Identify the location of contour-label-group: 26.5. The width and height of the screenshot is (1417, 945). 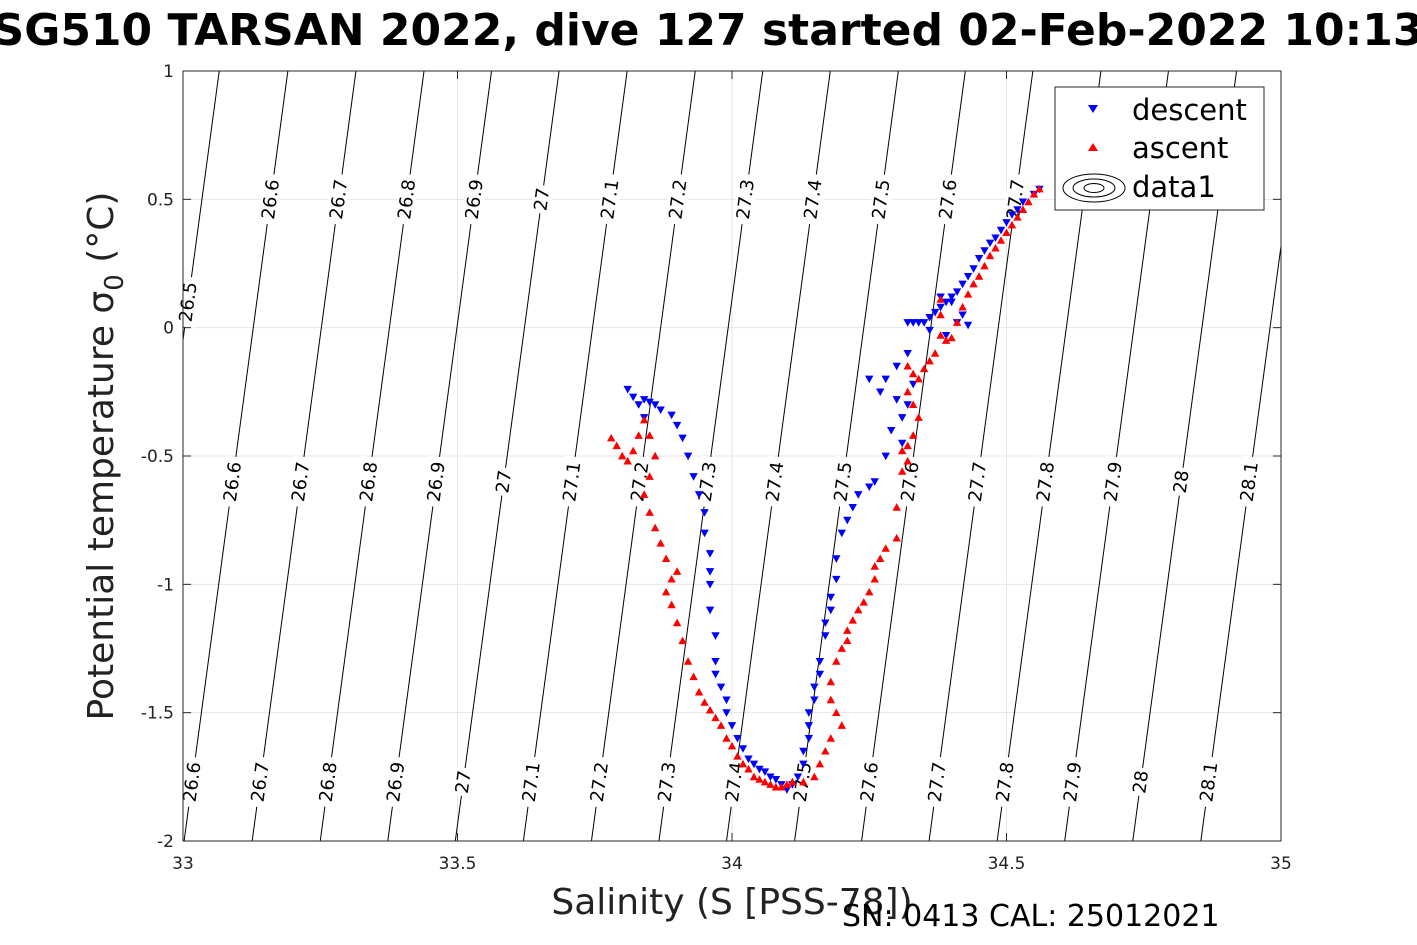
(188, 302).